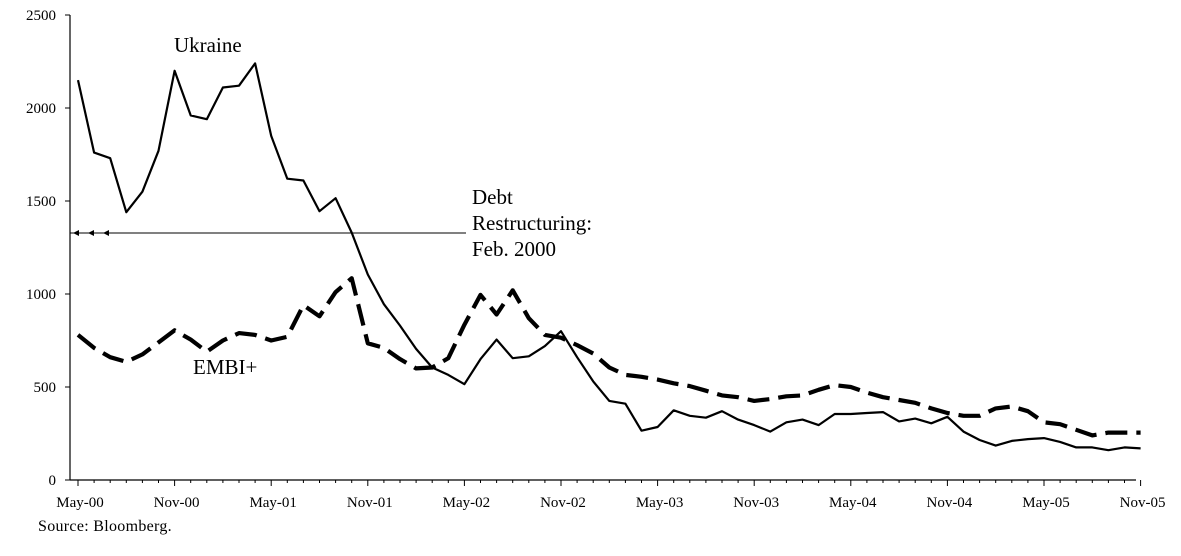  I want to click on debt-restructuring-annotation-line: Restructuring:, so click(532, 223).